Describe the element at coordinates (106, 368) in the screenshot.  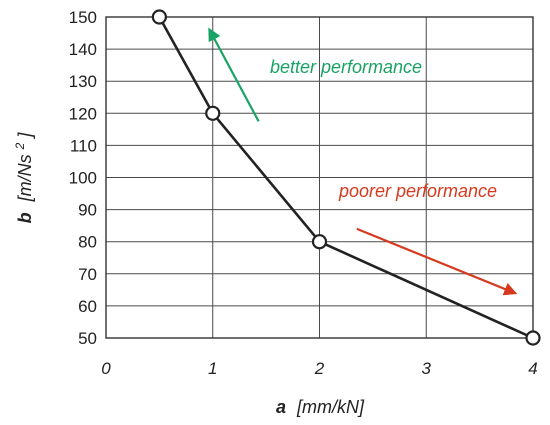
I see `x-tick-label: 0` at that location.